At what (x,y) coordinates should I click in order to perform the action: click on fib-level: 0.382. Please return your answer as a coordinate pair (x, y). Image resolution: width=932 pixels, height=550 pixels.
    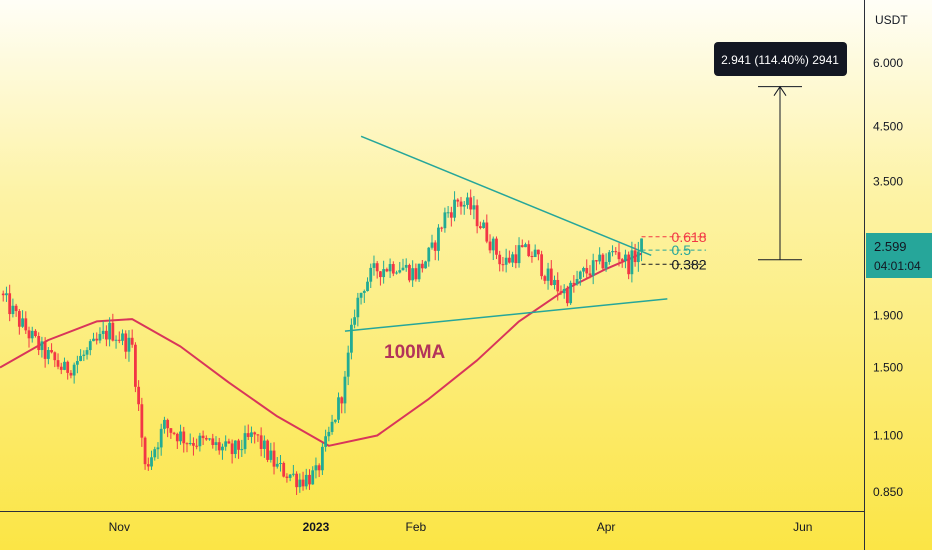
    Looking at the image, I should click on (674, 264).